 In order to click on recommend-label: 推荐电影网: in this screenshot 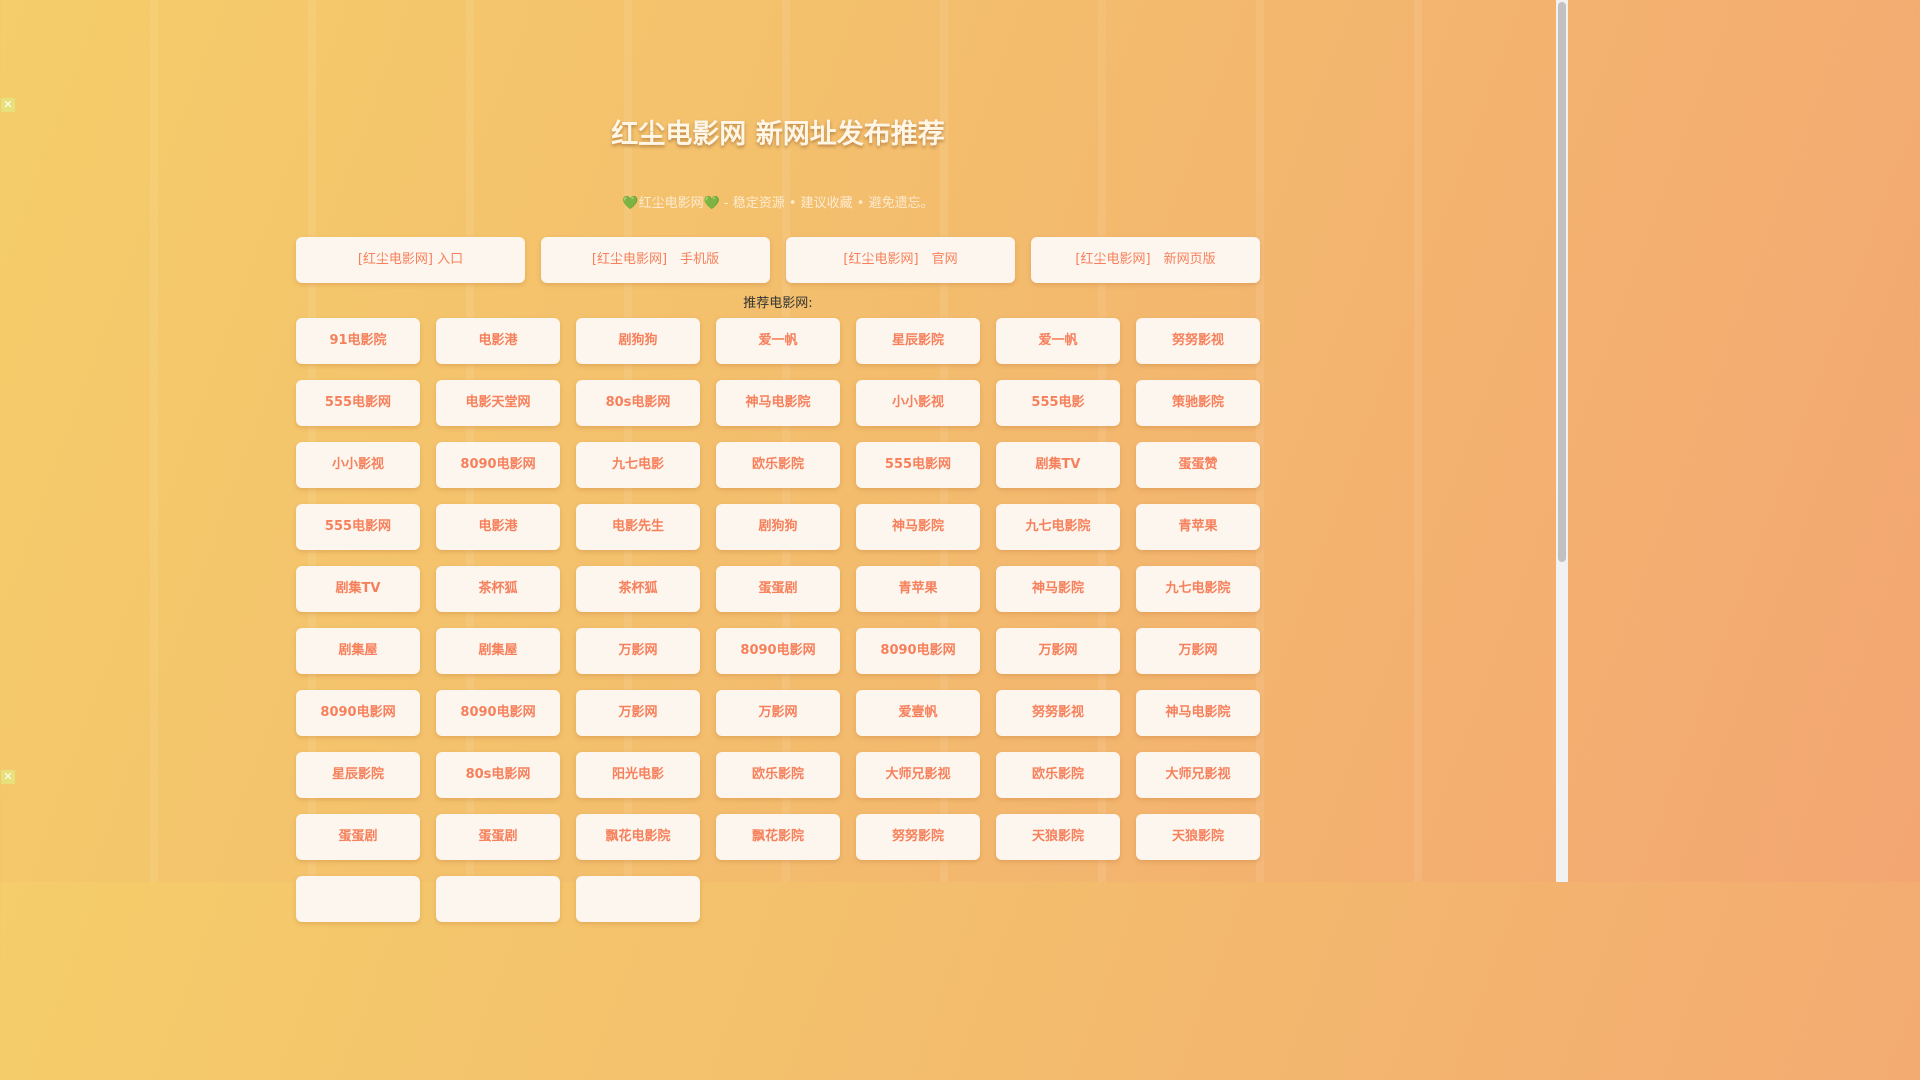, I will do `click(778, 303)`.